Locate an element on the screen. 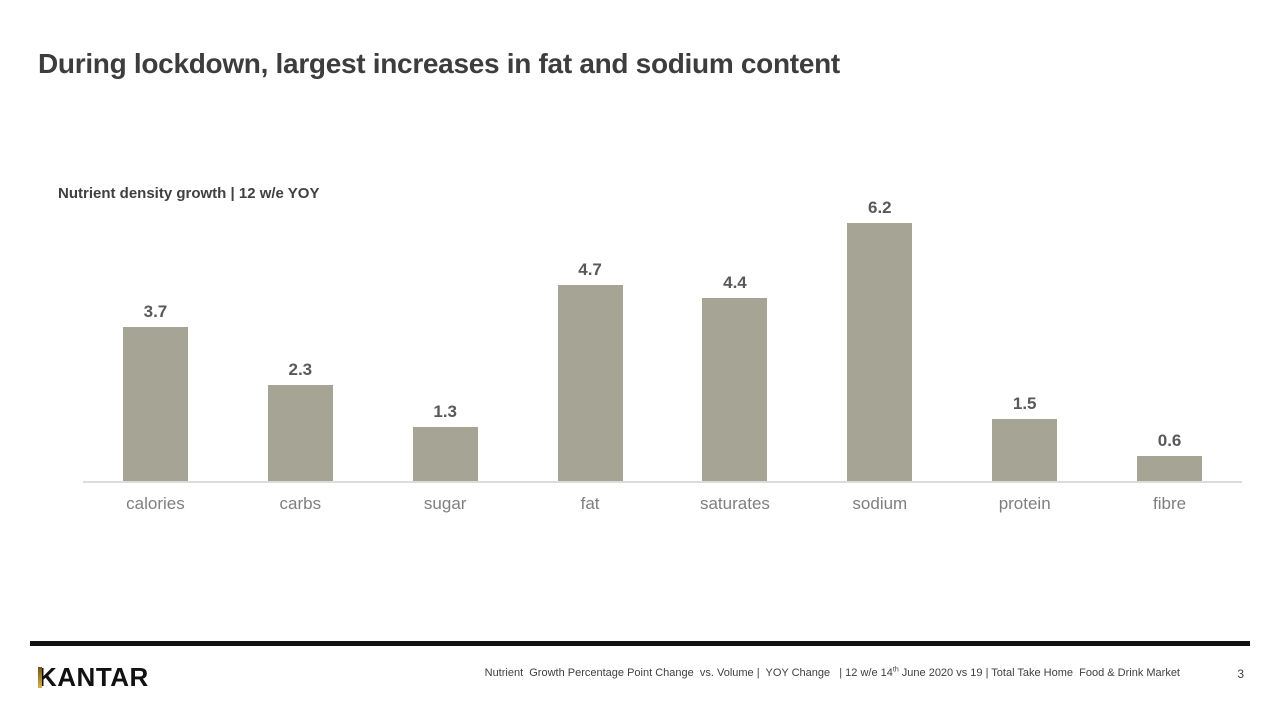 The height and width of the screenshot is (720, 1280). bar-value-label: 1.3 is located at coordinates (445, 411).